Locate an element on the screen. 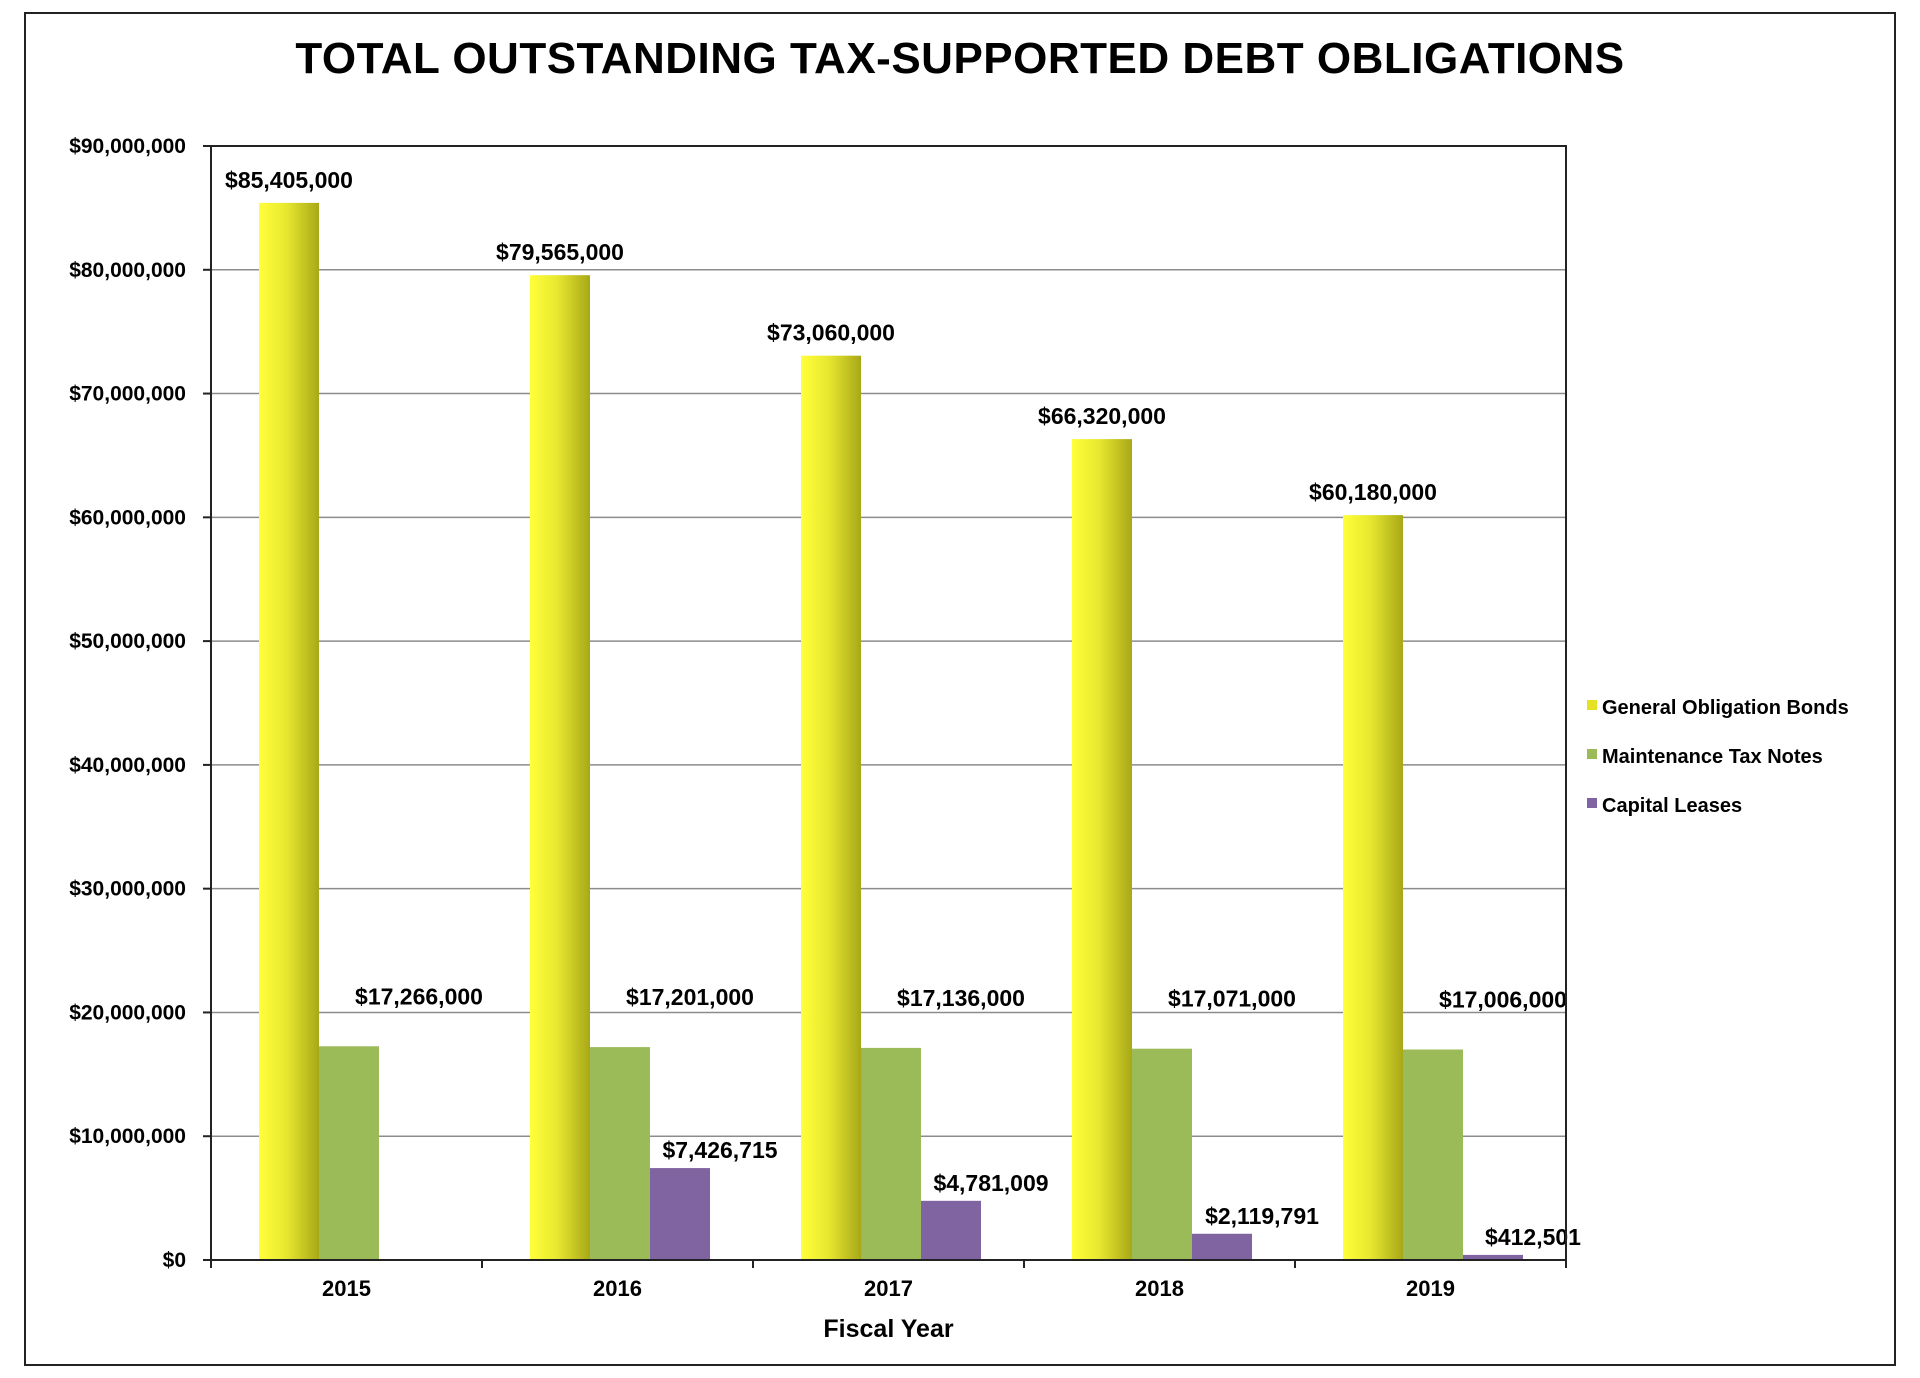  bar-general-obligation-bonds-2015 is located at coordinates (289, 731).